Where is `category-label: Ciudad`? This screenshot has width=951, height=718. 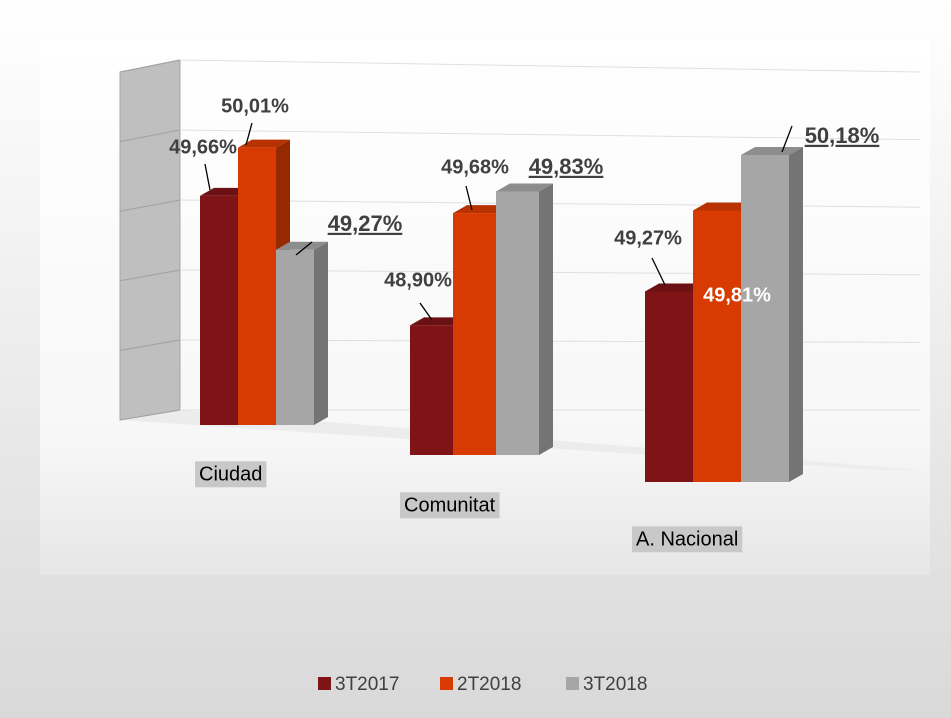
category-label: Ciudad is located at coordinates (230, 474).